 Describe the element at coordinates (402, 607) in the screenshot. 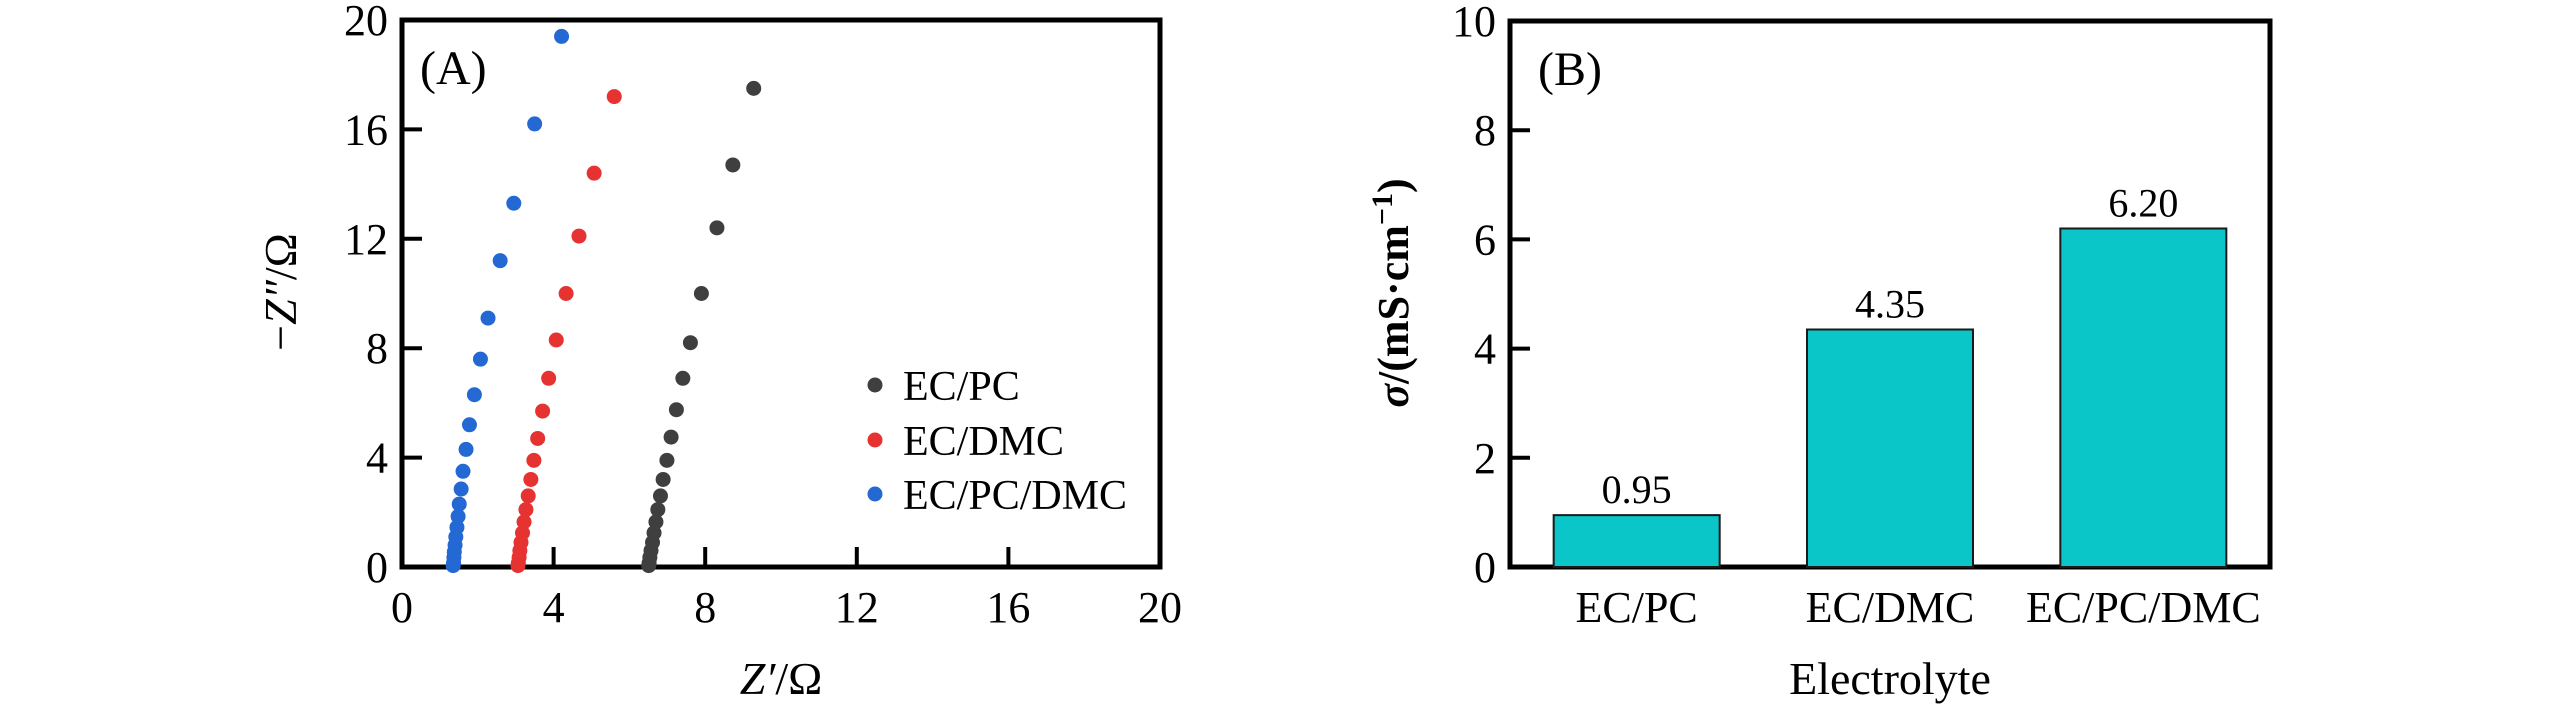

I see `x-tick-label: 0` at that location.